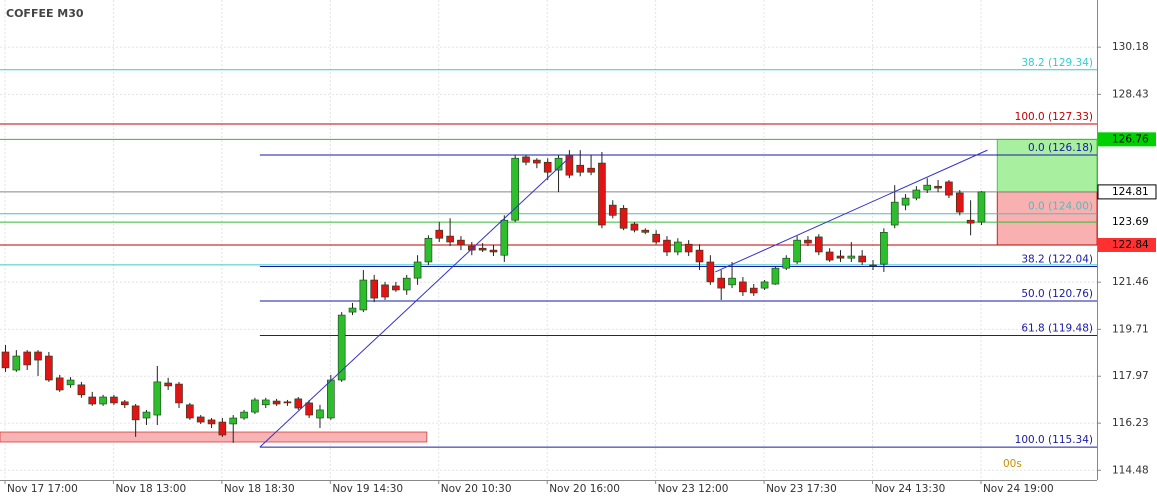 The width and height of the screenshot is (1157, 500). Describe the element at coordinates (1130, 94) in the screenshot. I see `y-tick-label: 128.43` at that location.